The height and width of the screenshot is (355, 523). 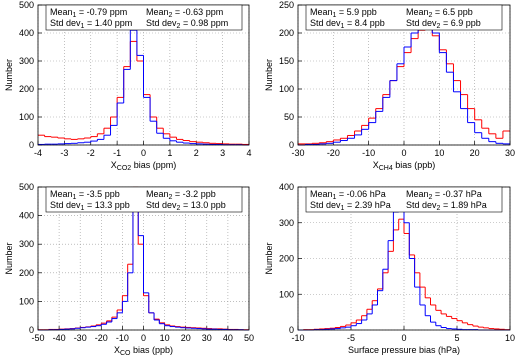 I want to click on stats-text: Mean1 = 5.9 ppb, so click(x=343, y=13).